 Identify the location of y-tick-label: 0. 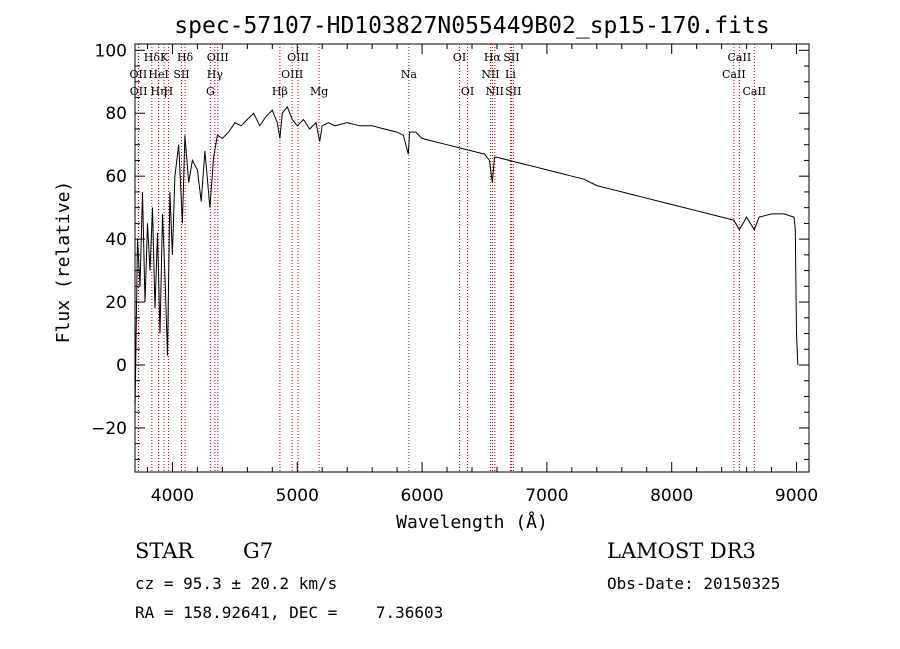
(121, 366).